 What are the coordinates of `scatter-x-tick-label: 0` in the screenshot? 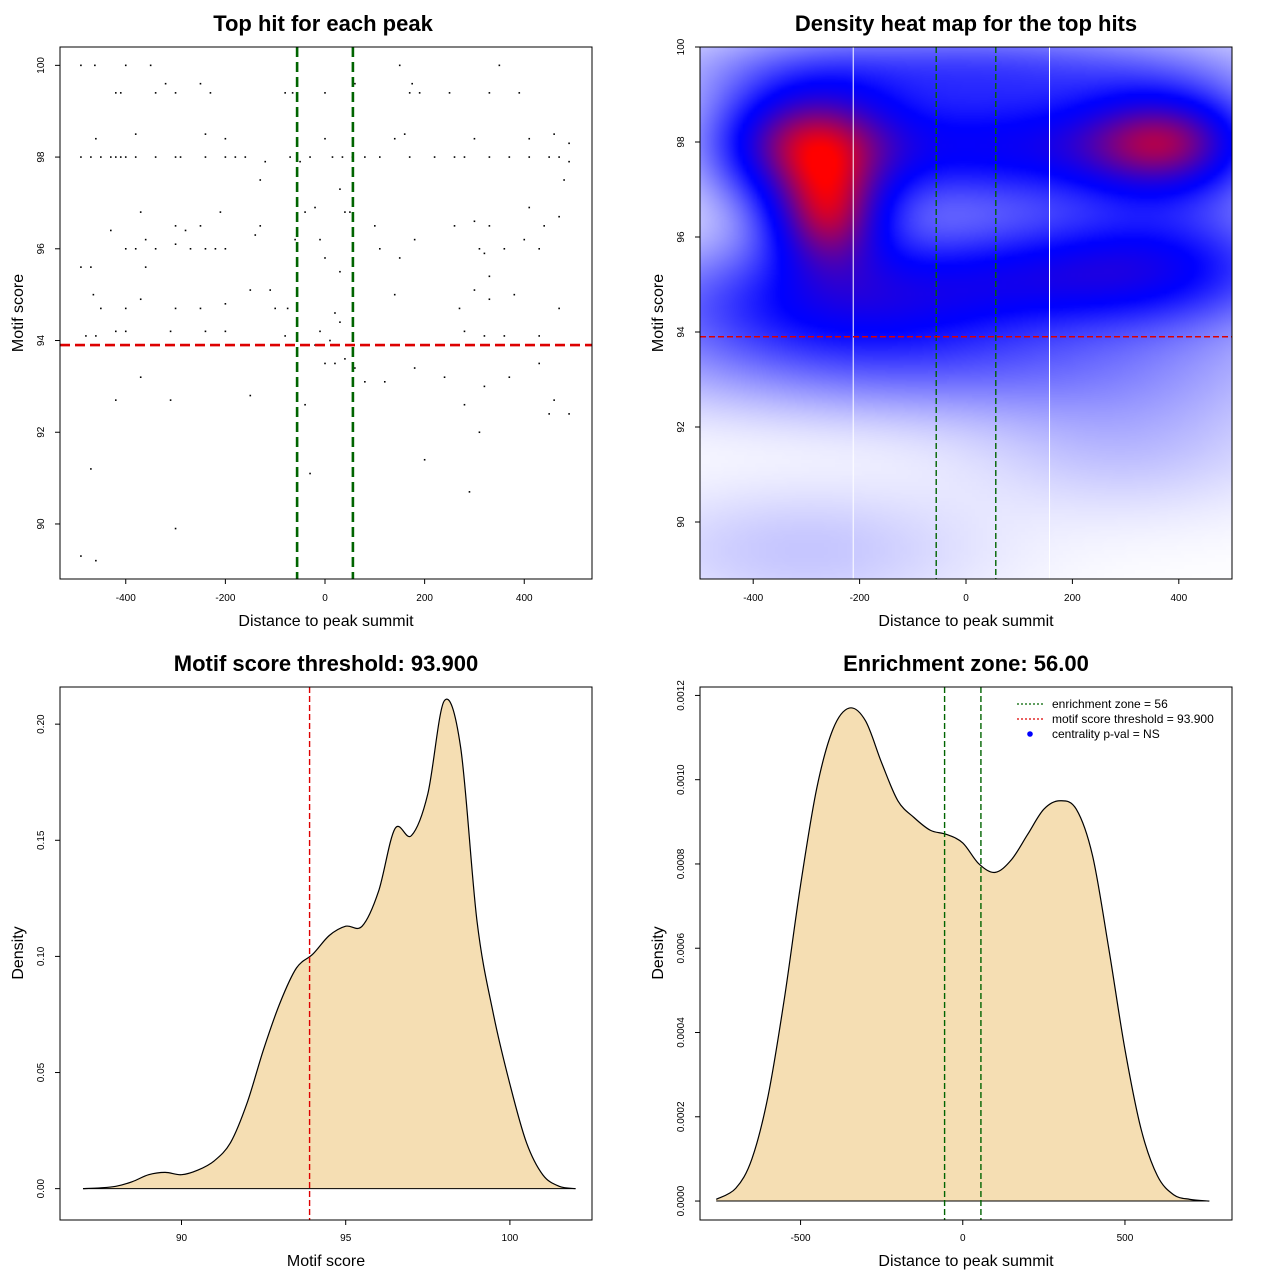 It's located at (325, 598).